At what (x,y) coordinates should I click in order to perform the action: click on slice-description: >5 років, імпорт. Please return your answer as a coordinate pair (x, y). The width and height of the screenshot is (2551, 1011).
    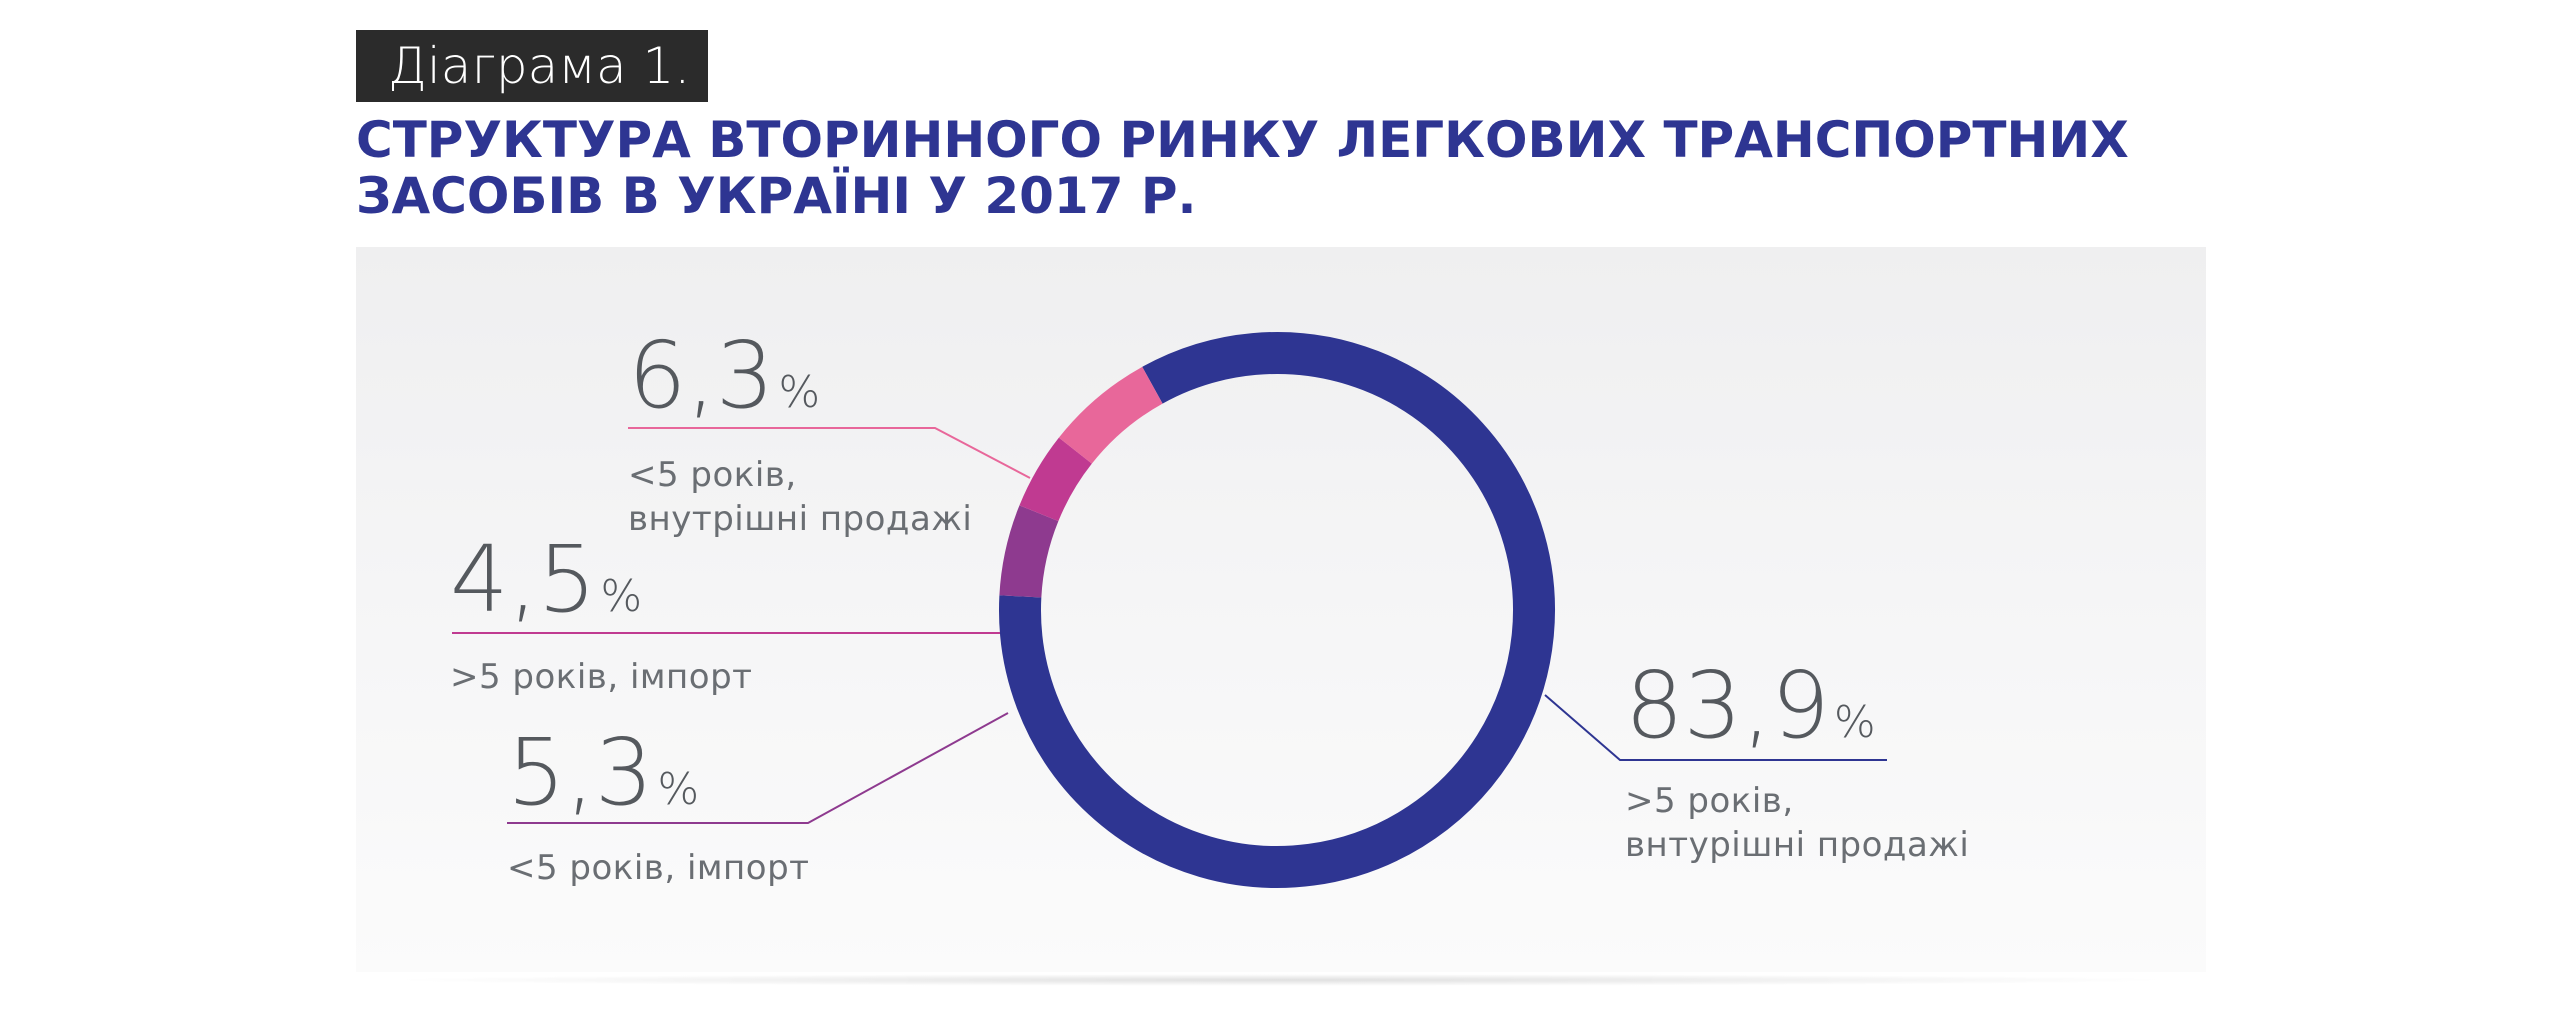
    Looking at the image, I should click on (601, 677).